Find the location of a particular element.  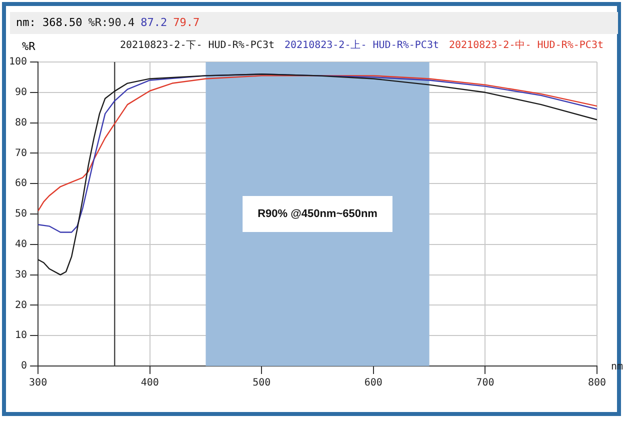

text: nm: 368.50 is located at coordinates (49, 22).